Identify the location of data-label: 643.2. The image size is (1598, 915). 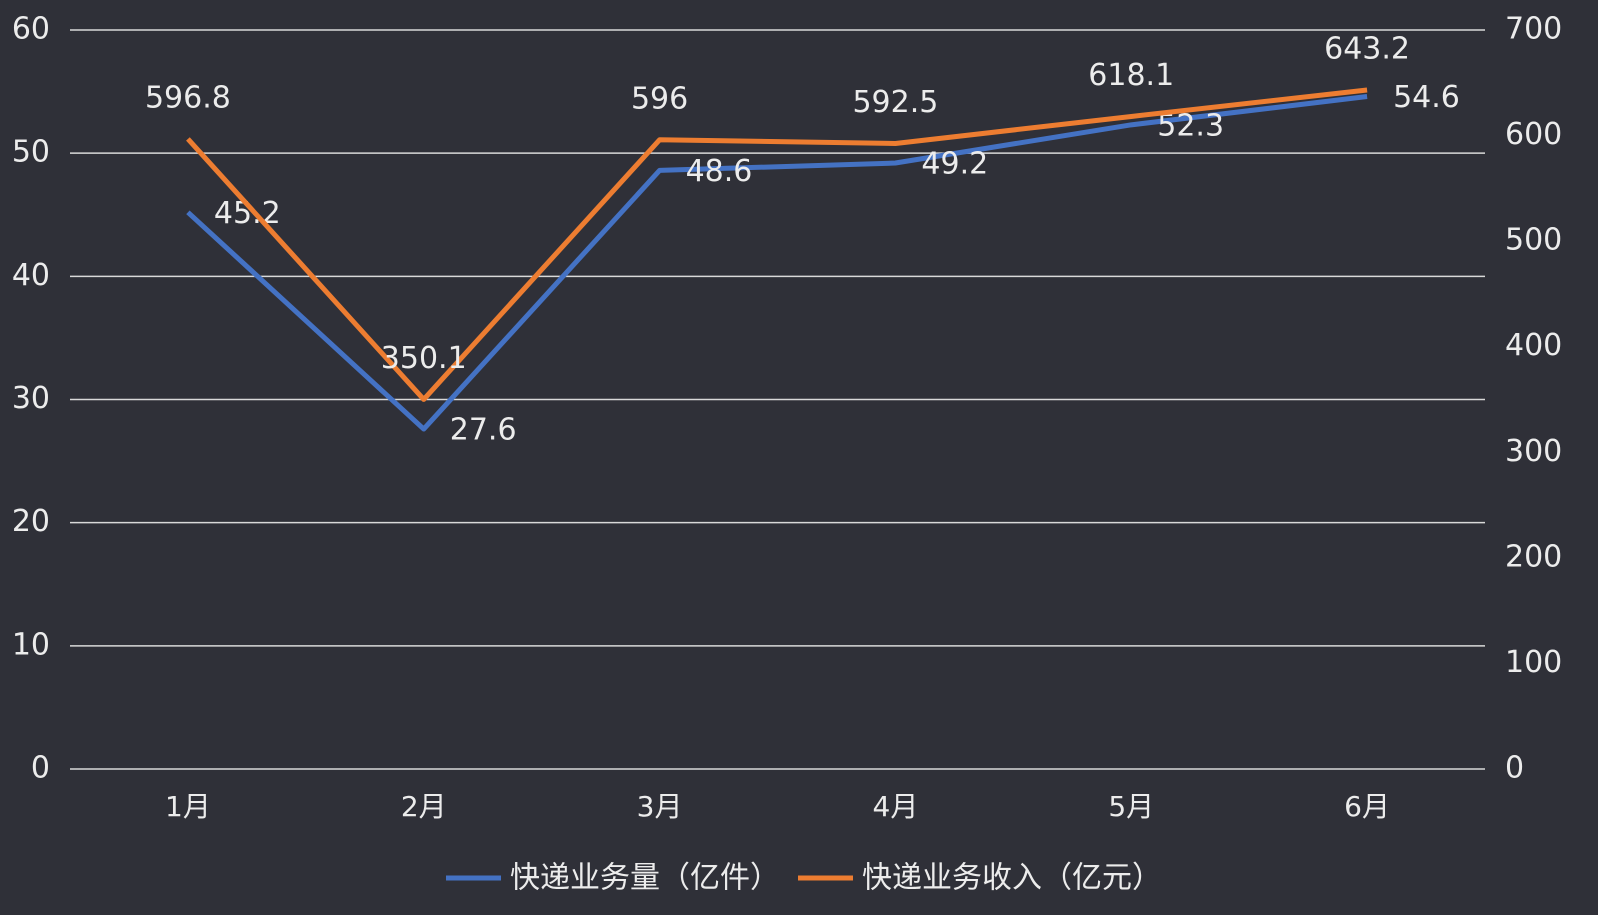
(1367, 48).